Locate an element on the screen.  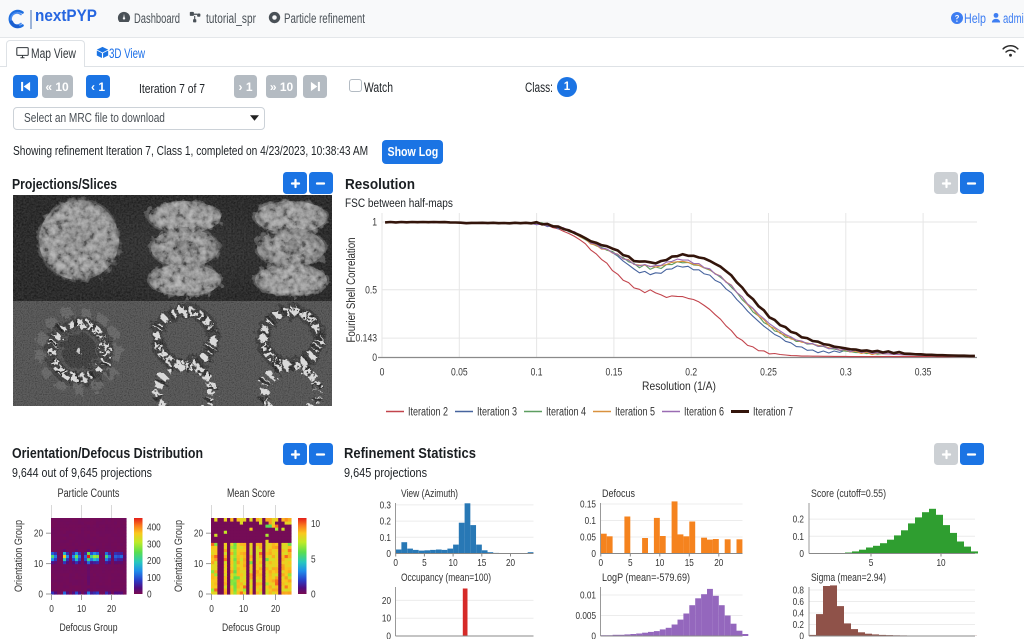
svg-text: 0.6 is located at coordinates (799, 602).